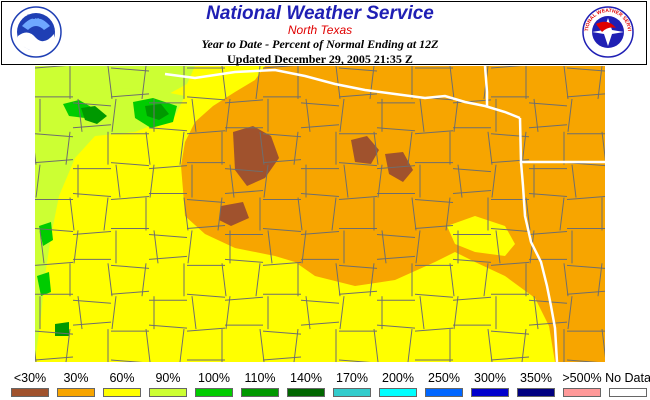 This screenshot has width=650, height=400. Describe the element at coordinates (444, 378) in the screenshot. I see `legend-label: 250%` at that location.